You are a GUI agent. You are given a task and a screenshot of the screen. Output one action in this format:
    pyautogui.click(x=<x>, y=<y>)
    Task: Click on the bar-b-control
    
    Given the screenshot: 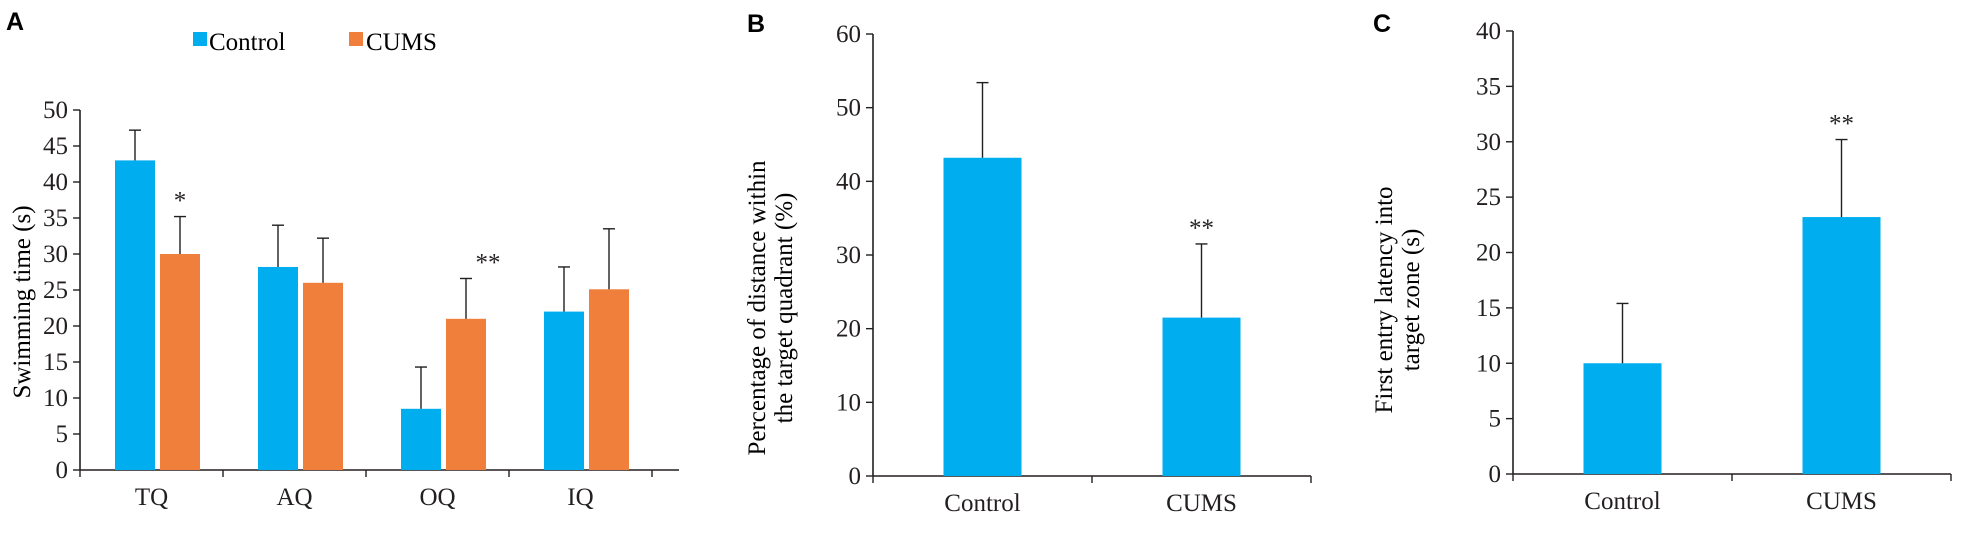 What is the action you would take?
    pyautogui.click(x=982, y=316)
    